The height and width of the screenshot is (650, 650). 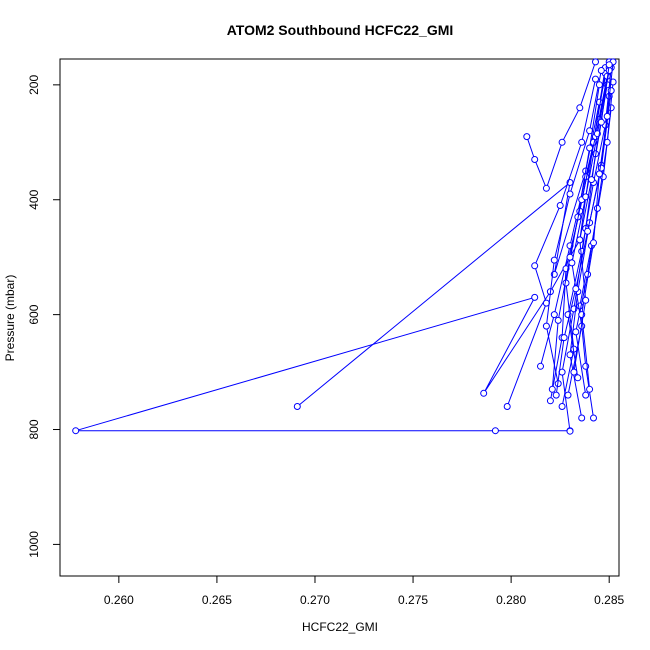 What do you see at coordinates (217, 600) in the screenshot?
I see `x-tick-label: 0.265` at bounding box center [217, 600].